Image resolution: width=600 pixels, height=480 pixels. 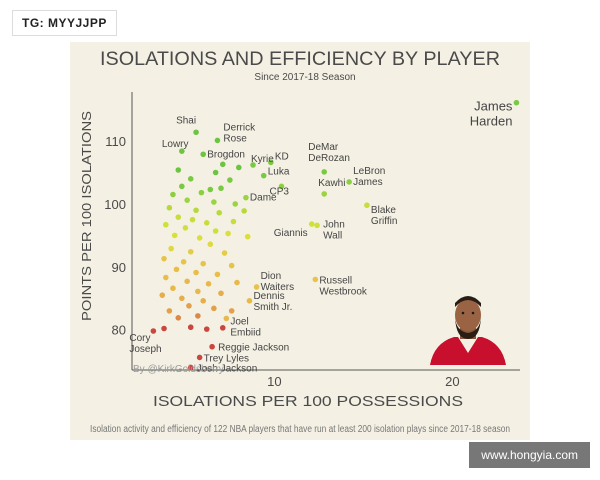 I want to click on credit-text: By @KirkGoldsberry, so click(x=178, y=369).